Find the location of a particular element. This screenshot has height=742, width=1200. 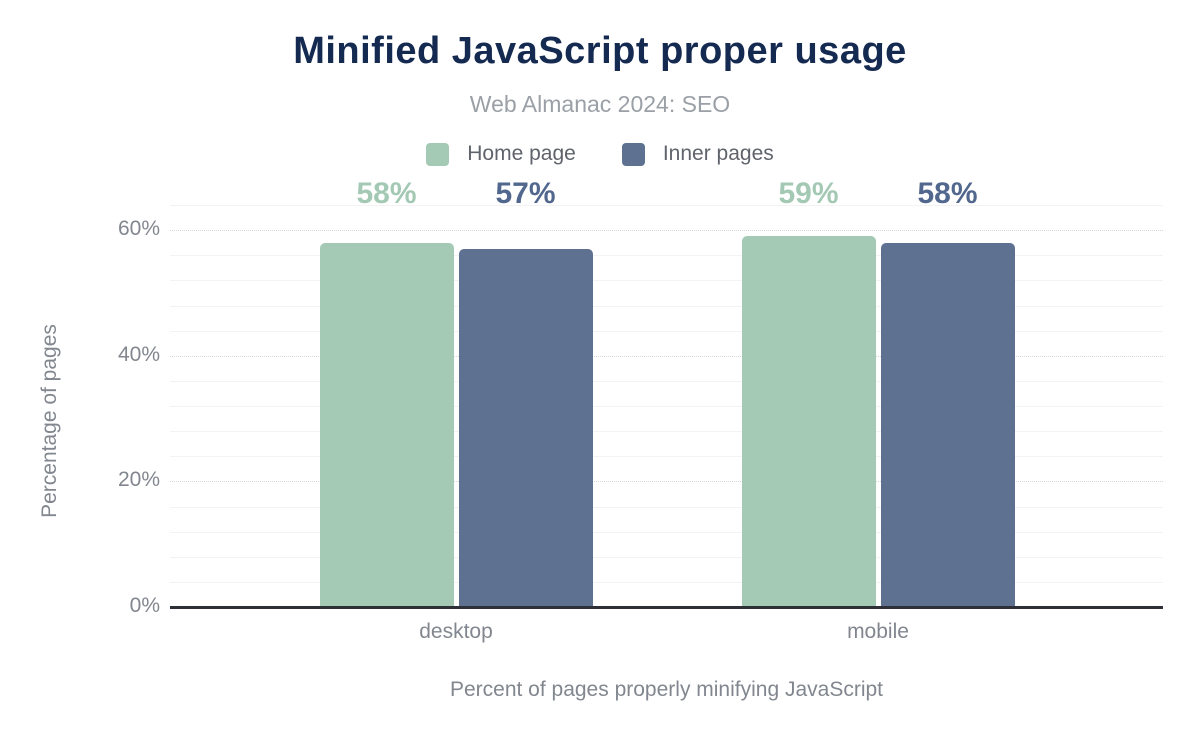

chart-subtitle: Web Almanac 2024: SEO is located at coordinates (600, 104).